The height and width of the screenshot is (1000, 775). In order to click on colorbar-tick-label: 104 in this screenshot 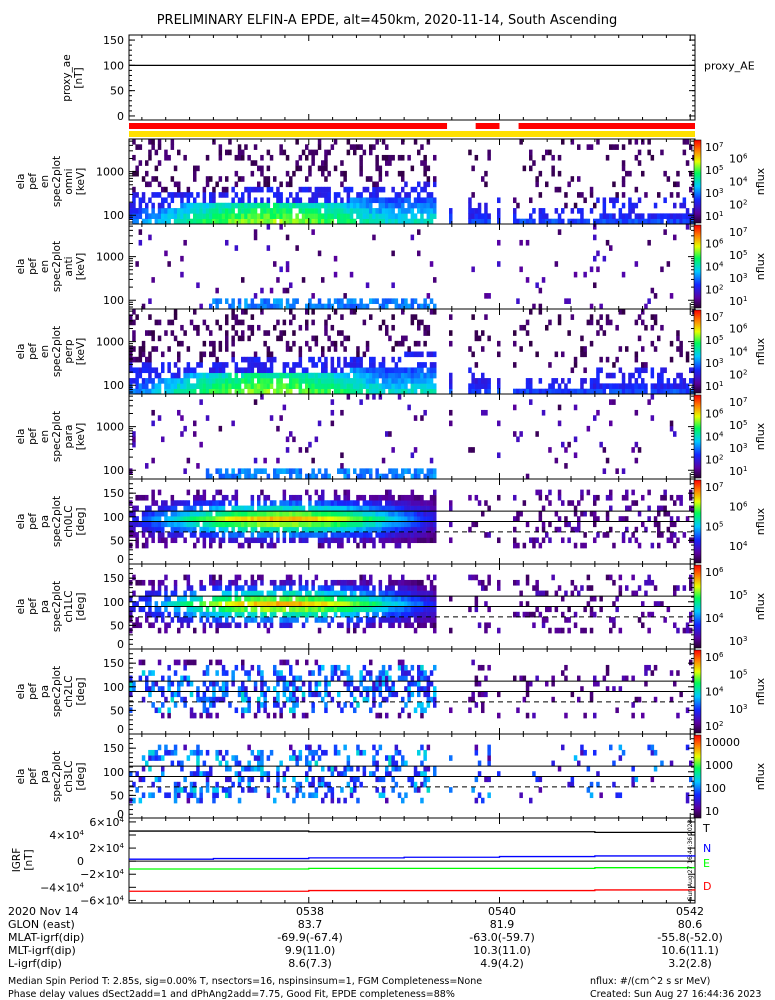, I will do `click(738, 352)`.